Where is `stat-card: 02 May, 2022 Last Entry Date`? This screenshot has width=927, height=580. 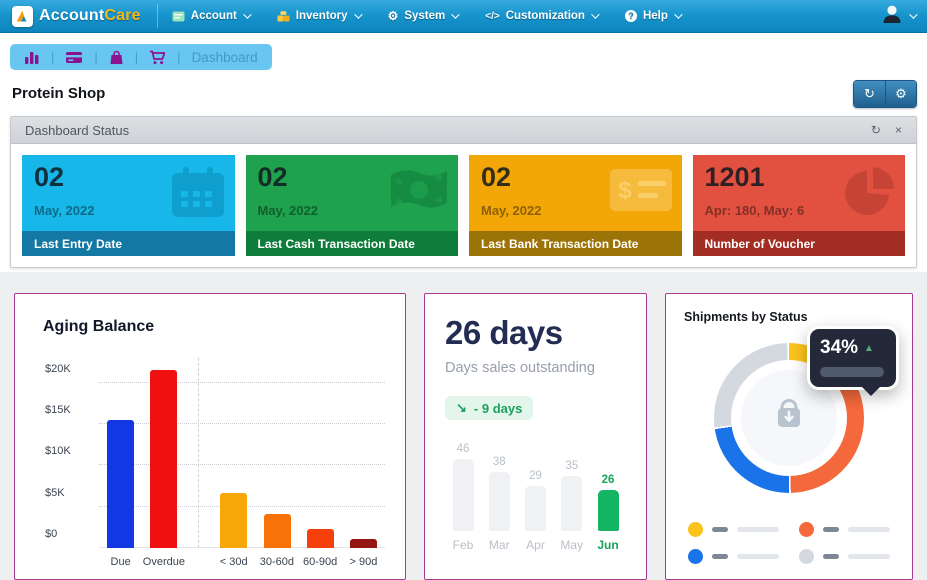 stat-card: 02 May, 2022 Last Entry Date is located at coordinates (128, 205).